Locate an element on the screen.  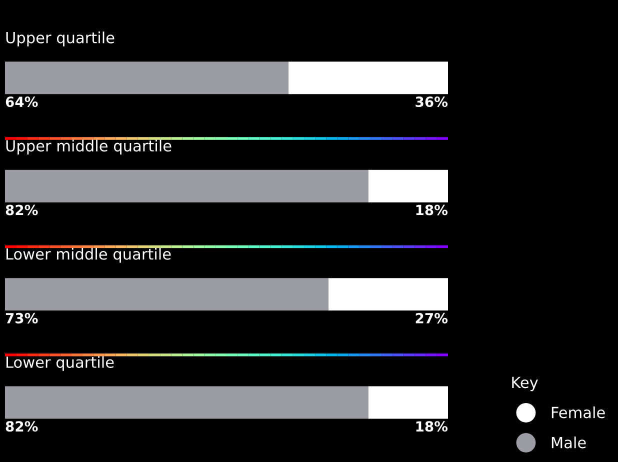
data-label: 64% is located at coordinates (22, 102).